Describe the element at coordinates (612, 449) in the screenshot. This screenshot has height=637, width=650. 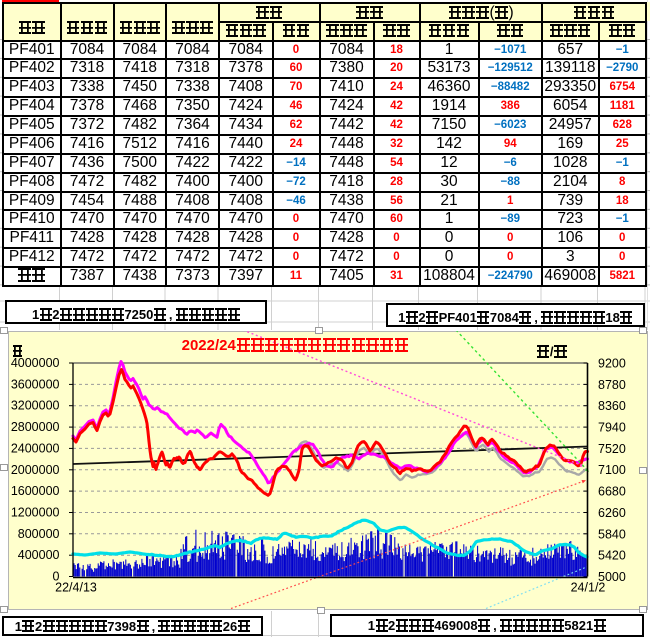
I see `svg-text: 7520` at that location.